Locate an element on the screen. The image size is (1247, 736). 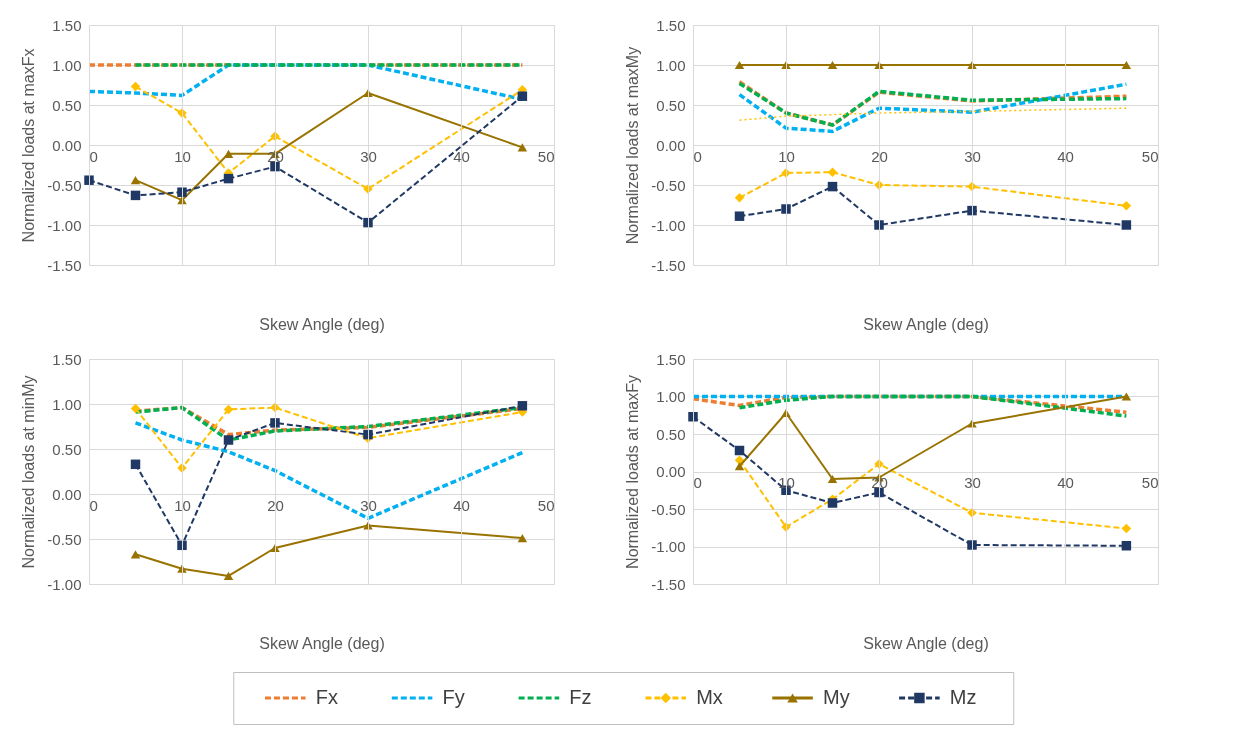
legend-label: Mz is located at coordinates (963, 697).